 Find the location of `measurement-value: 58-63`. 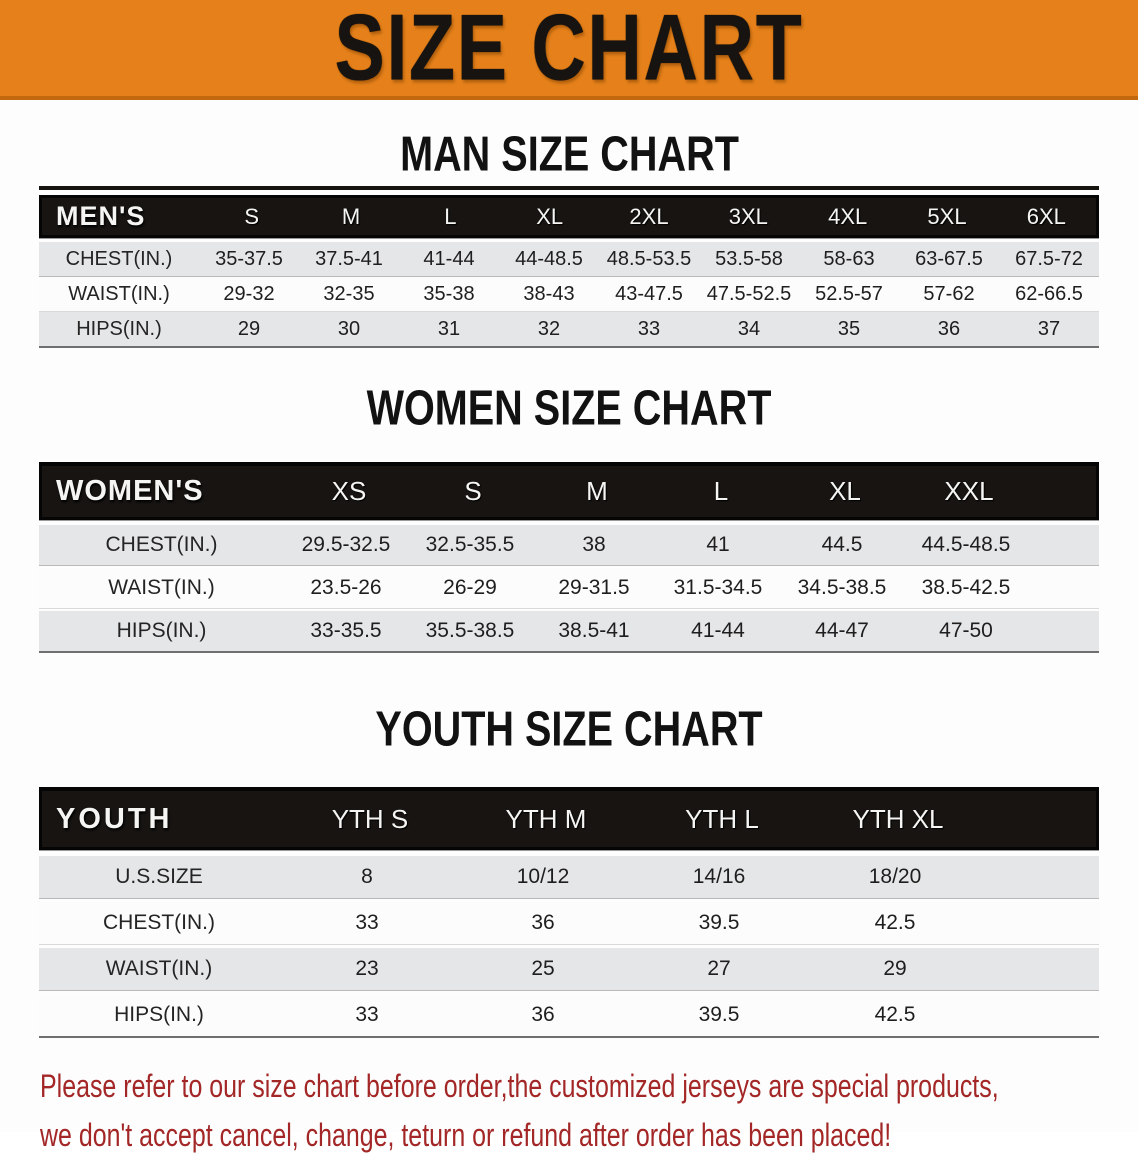

measurement-value: 58-63 is located at coordinates (849, 258).